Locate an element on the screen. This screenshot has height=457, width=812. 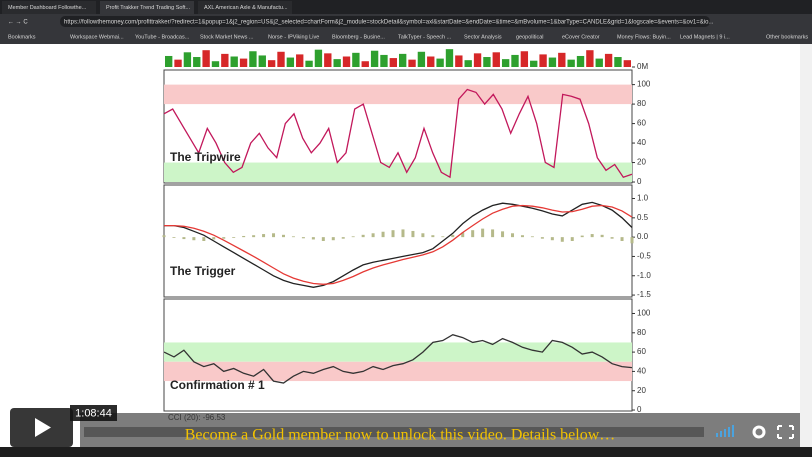
time-bubble is located at coordinates (93, 413).